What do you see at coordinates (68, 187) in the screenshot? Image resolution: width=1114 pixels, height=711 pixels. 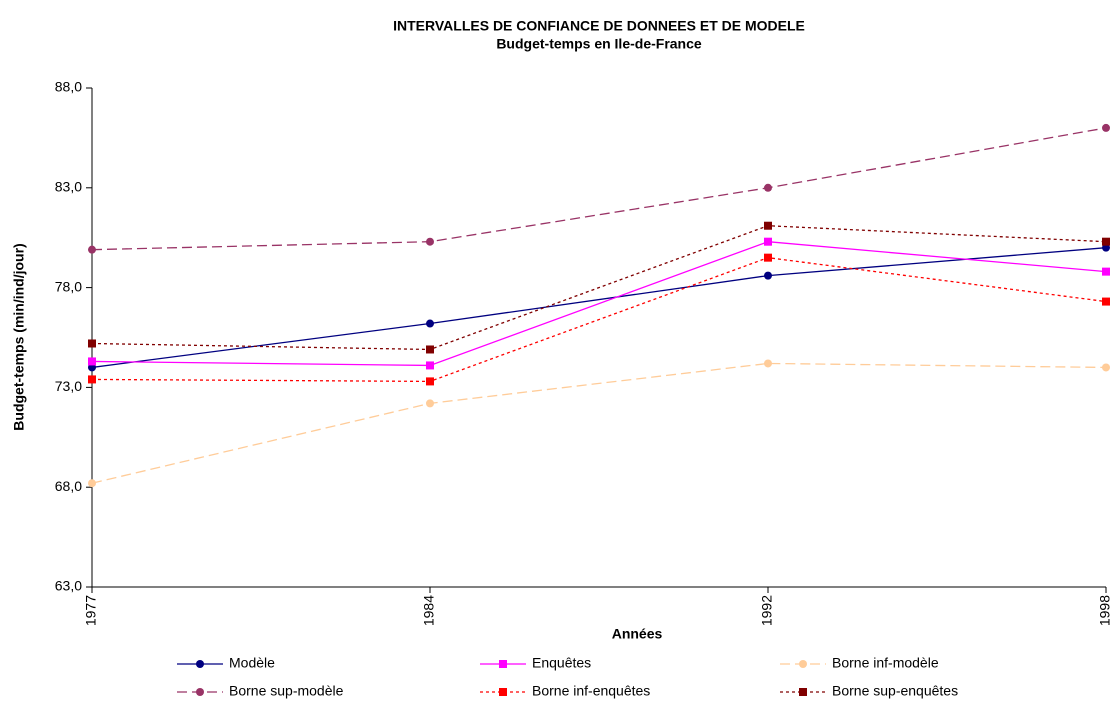 I see `y-tick-label: 83,0` at bounding box center [68, 187].